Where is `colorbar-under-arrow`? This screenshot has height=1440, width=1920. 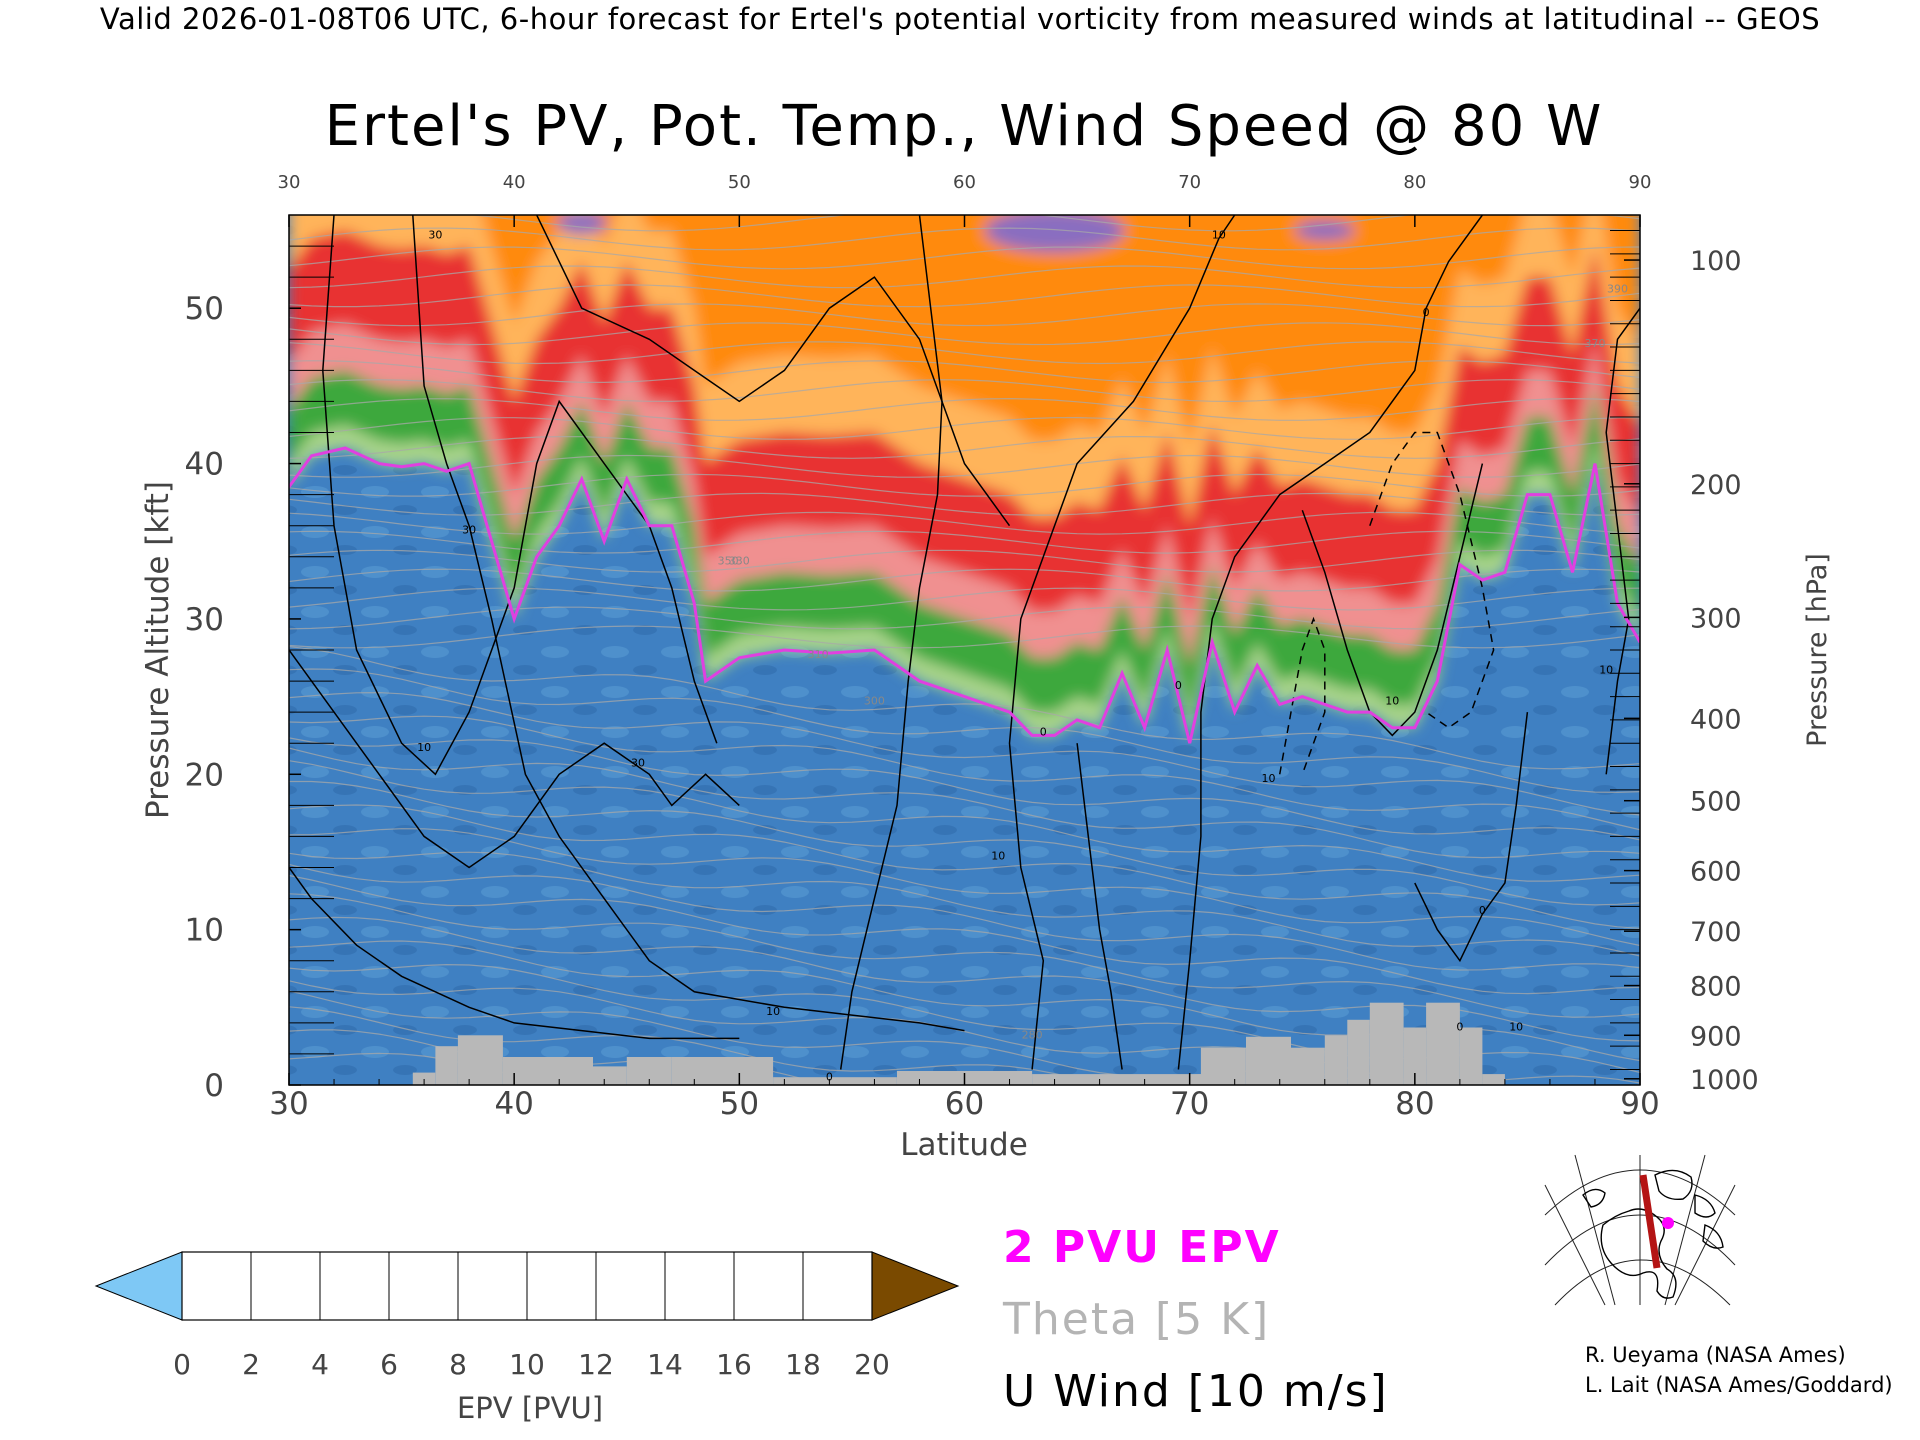
colorbar-under-arrow is located at coordinates (138, 1286).